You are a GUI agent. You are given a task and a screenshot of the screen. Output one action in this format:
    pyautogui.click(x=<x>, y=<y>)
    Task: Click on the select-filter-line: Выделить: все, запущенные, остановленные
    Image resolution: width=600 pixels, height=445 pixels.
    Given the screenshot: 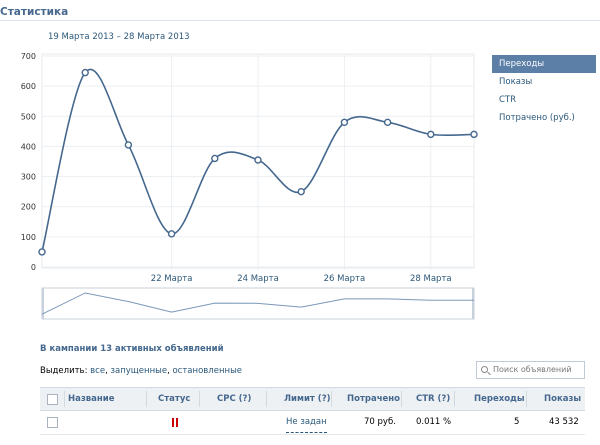 What is the action you would take?
    pyautogui.click(x=141, y=371)
    